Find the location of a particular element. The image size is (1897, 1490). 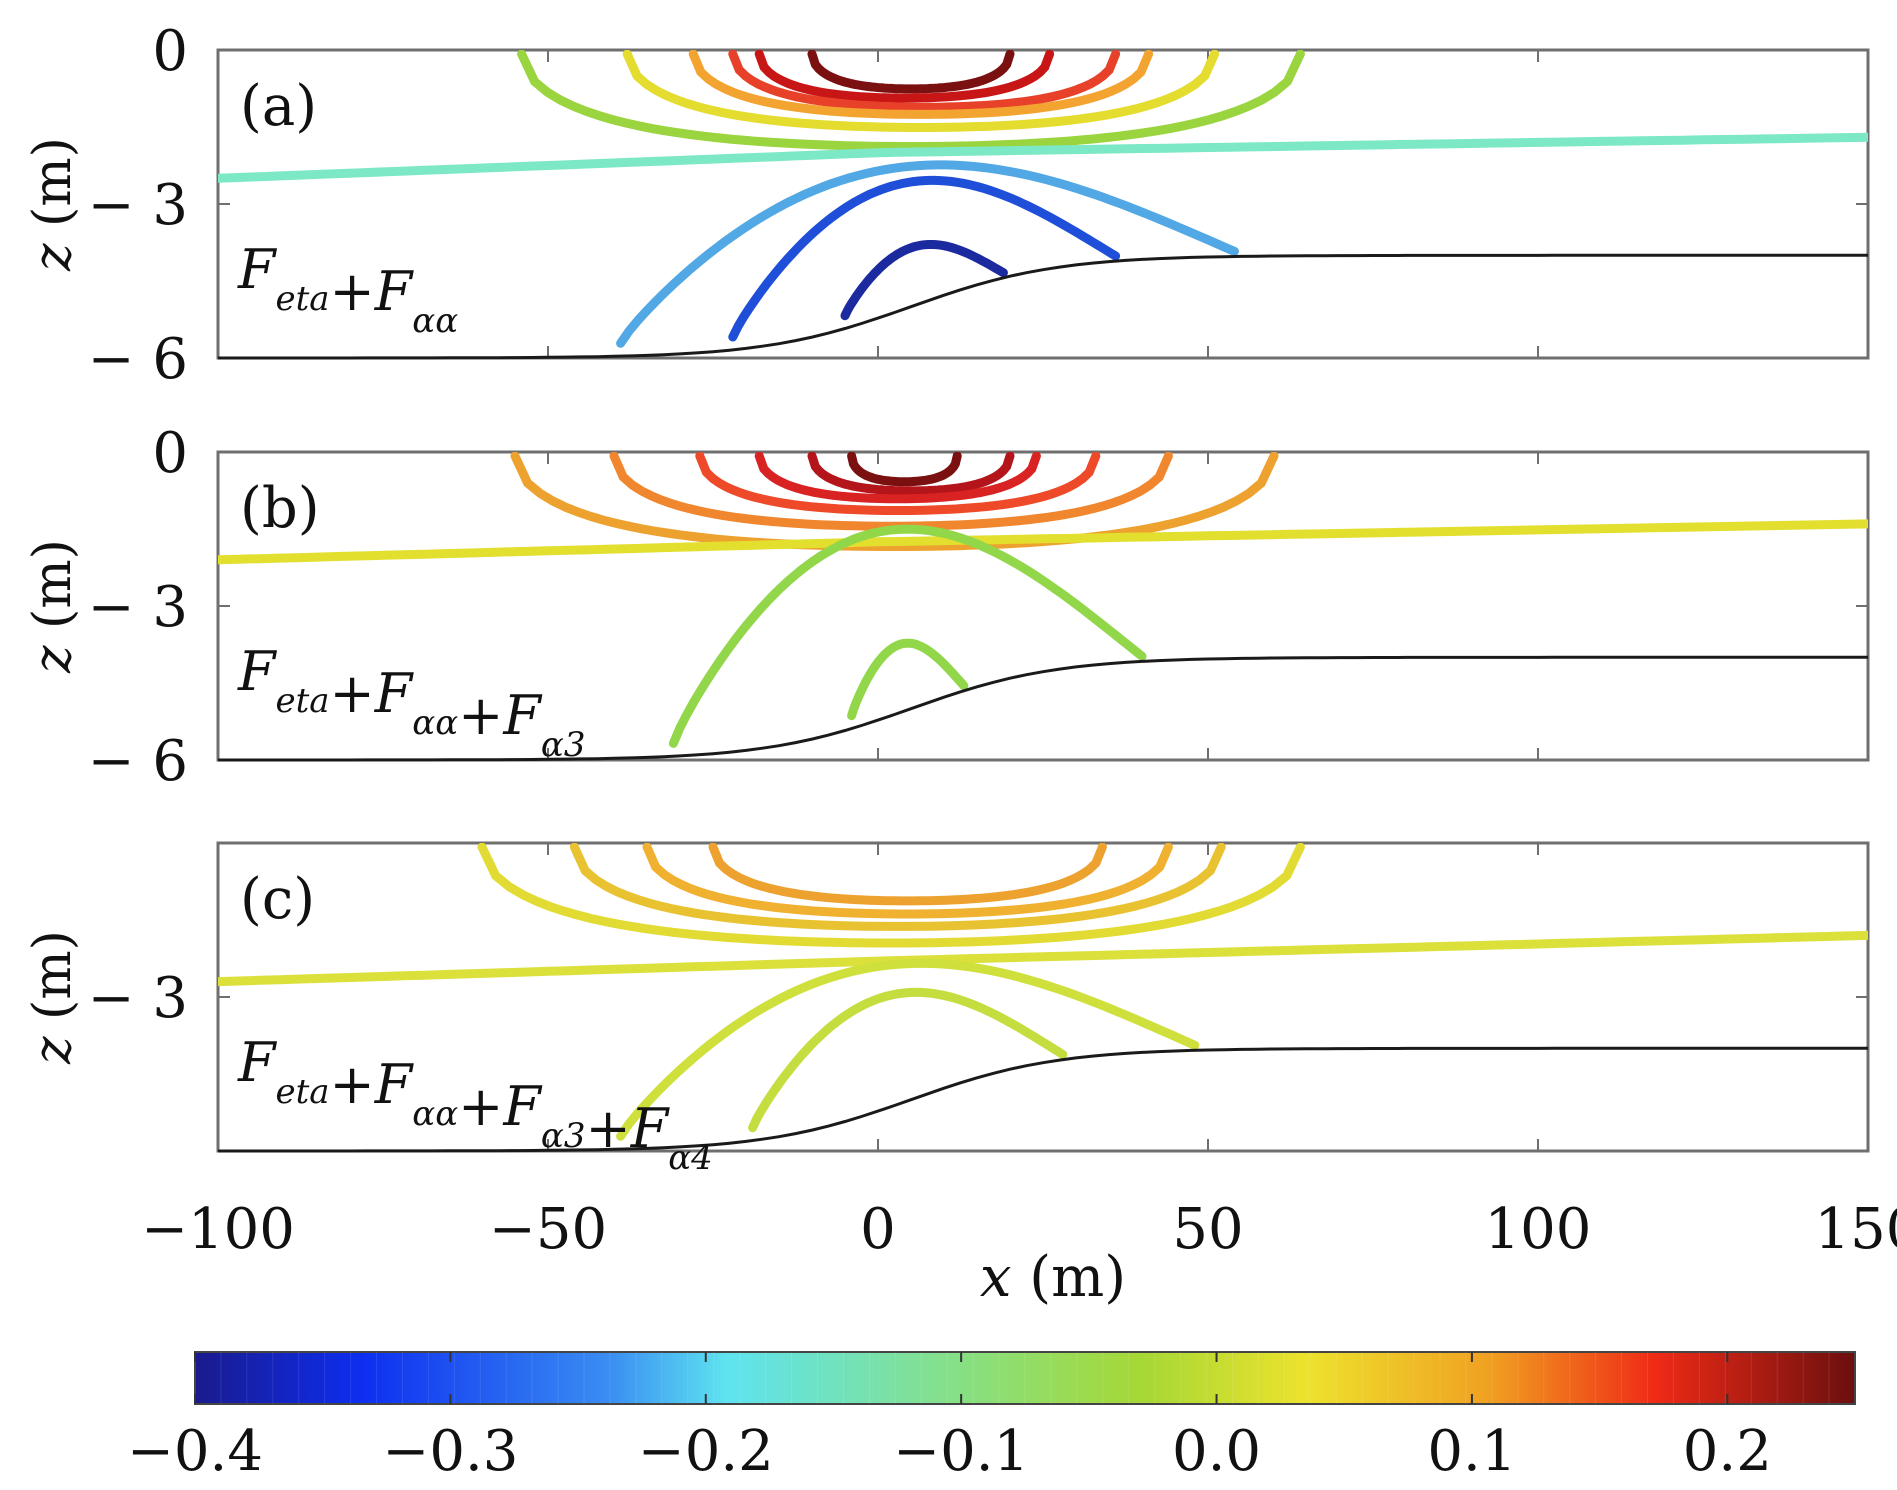

x-tick-label: 100 is located at coordinates (1538, 1229).